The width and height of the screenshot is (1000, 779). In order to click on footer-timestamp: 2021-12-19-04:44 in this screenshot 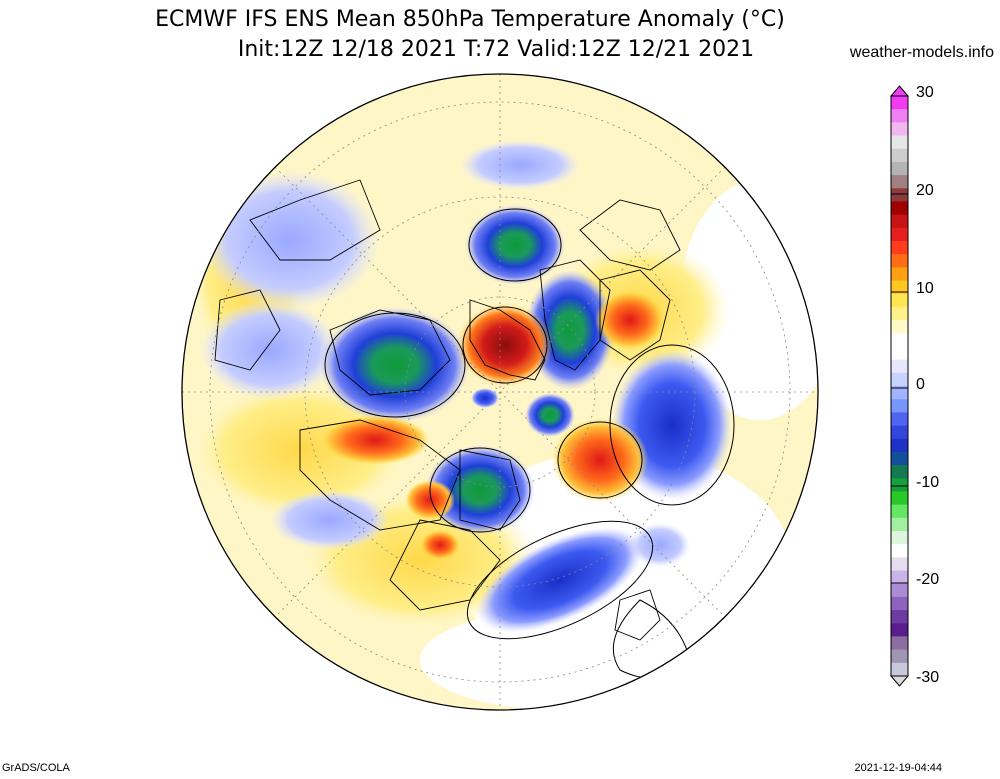, I will do `click(898, 768)`.